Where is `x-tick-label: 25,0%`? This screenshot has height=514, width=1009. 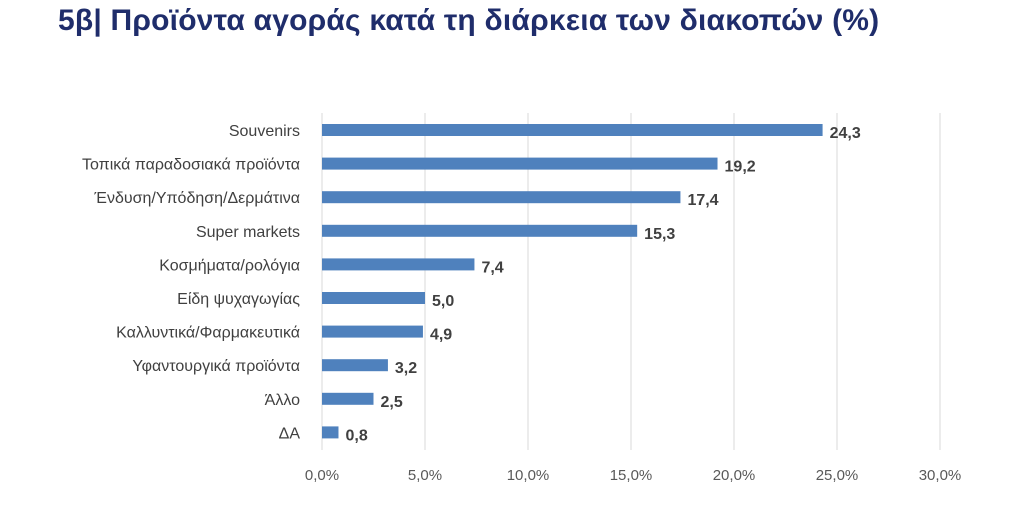
x-tick-label: 25,0% is located at coordinates (837, 475).